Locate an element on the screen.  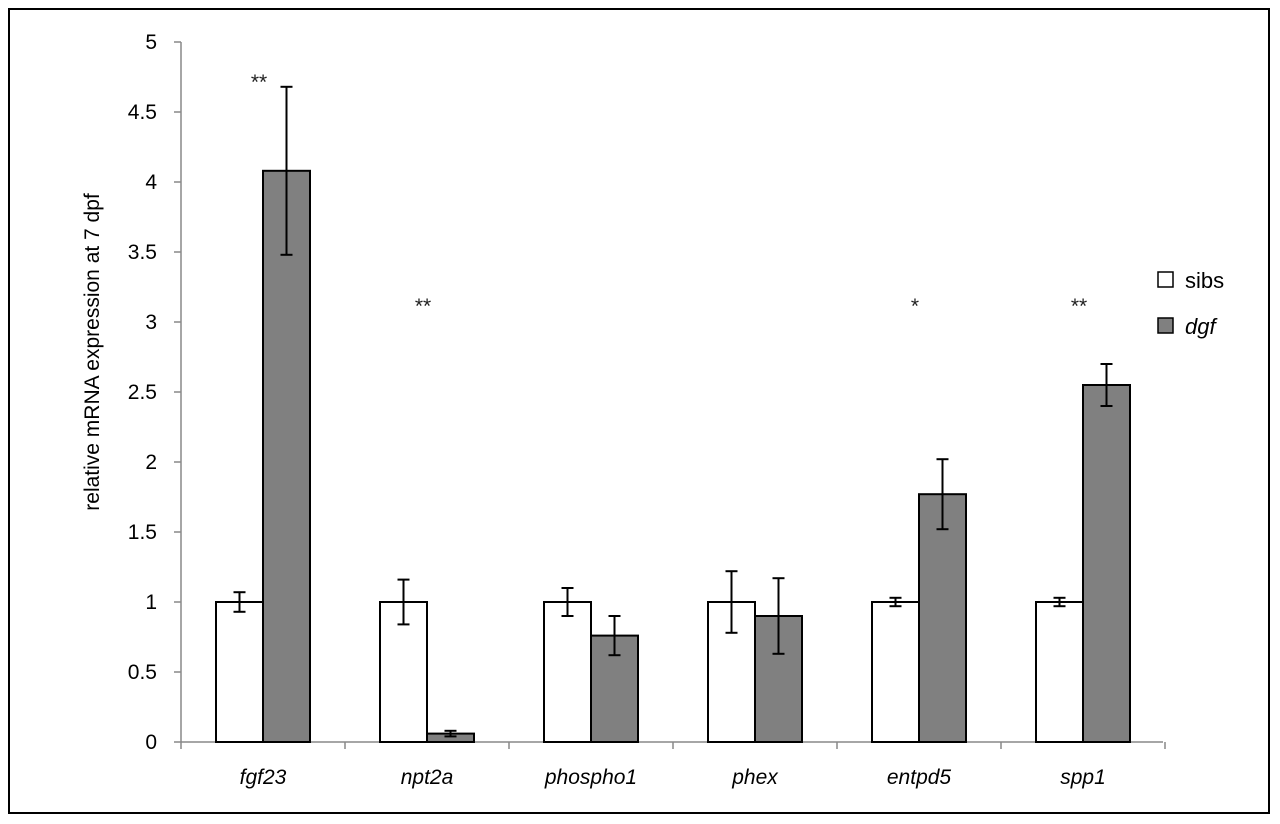
category-label: phospho1 is located at coordinates (590, 777).